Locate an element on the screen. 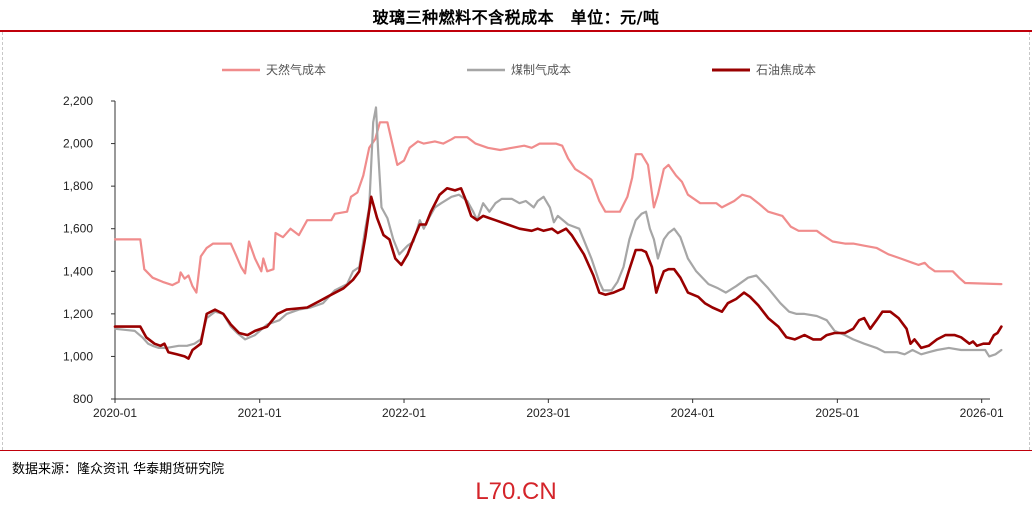  source-note: 数据来源：隆众资讯 华泰期货研究院 is located at coordinates (118, 469).